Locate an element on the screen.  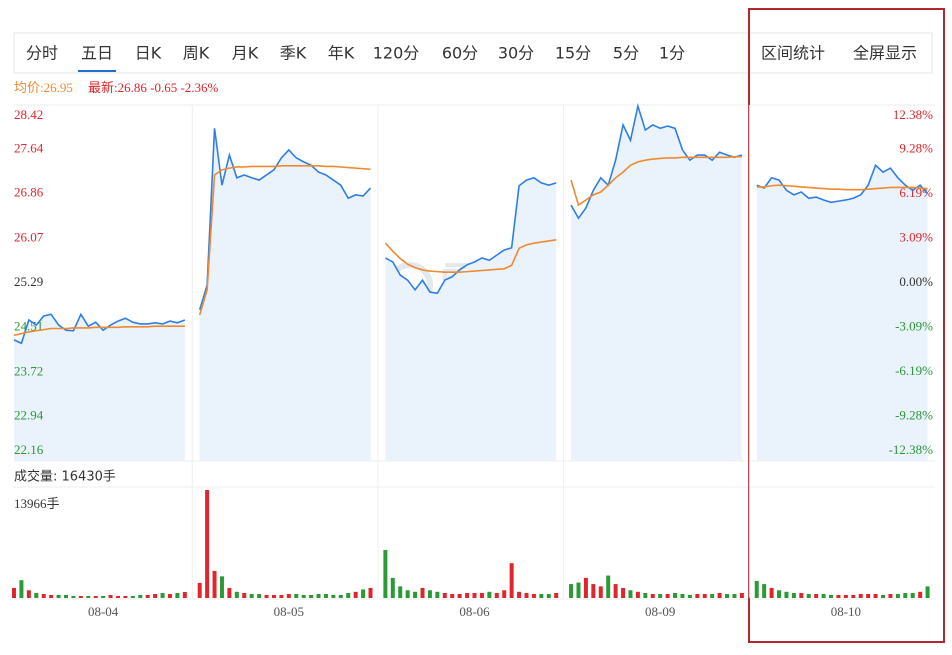
y-tick-label: 26.86 is located at coordinates (29, 192).